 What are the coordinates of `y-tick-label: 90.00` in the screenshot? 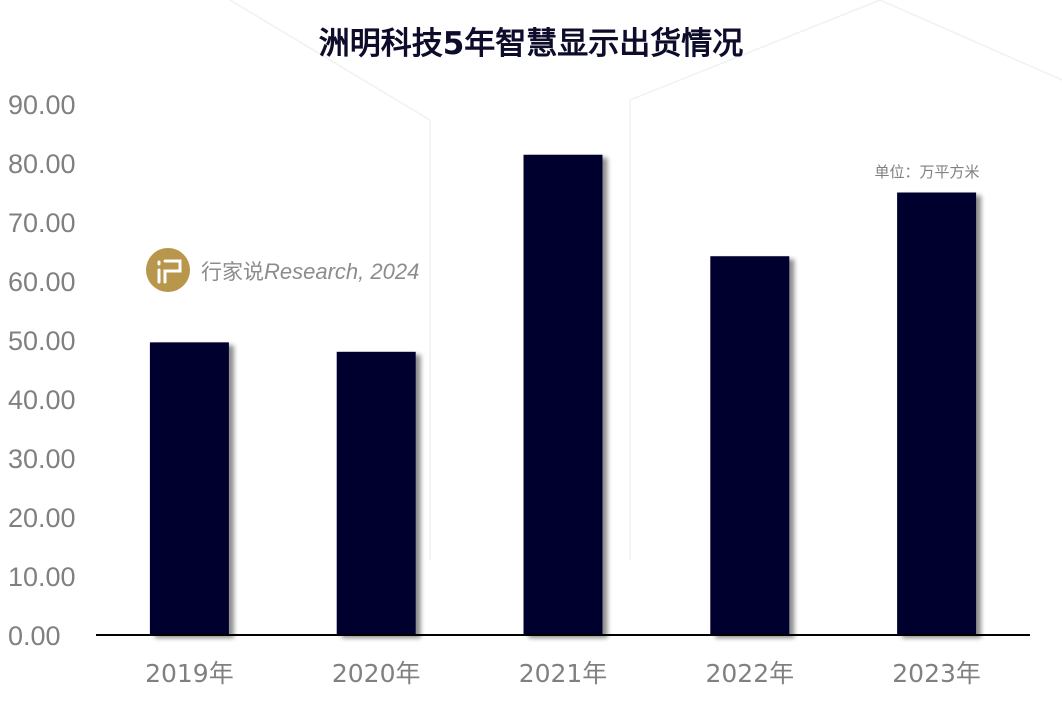 It's located at (42, 105).